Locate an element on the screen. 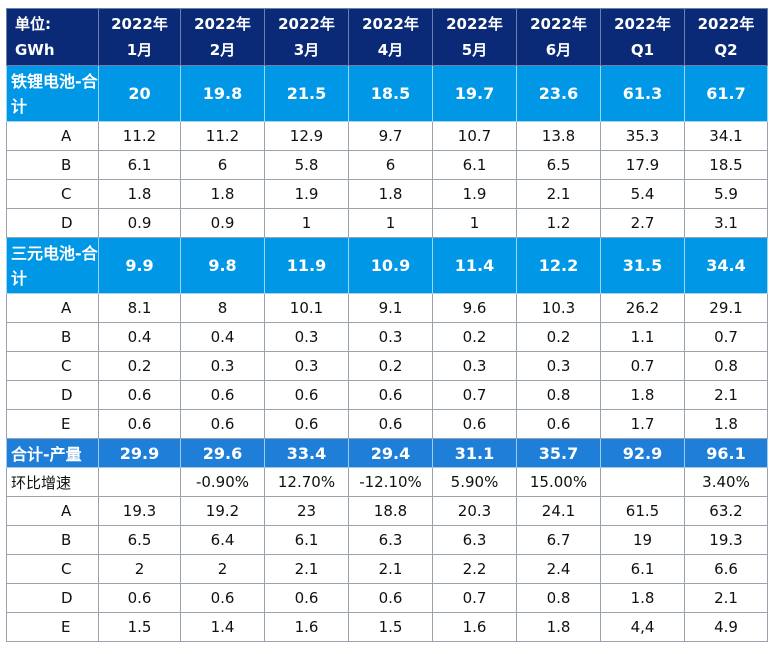 This screenshot has height=654, width=773. table-cell: 1 is located at coordinates (474, 223).